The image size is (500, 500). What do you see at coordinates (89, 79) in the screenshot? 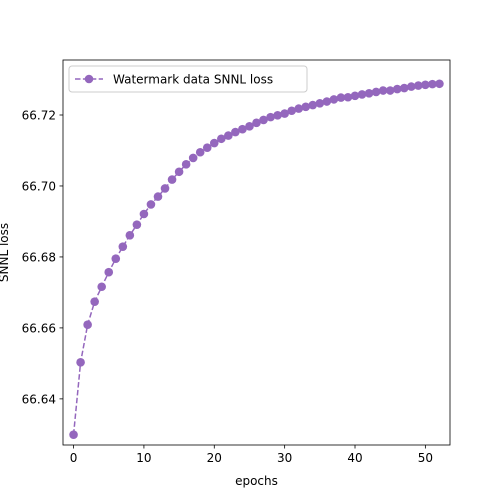
I see `legend-marker-sample` at bounding box center [89, 79].